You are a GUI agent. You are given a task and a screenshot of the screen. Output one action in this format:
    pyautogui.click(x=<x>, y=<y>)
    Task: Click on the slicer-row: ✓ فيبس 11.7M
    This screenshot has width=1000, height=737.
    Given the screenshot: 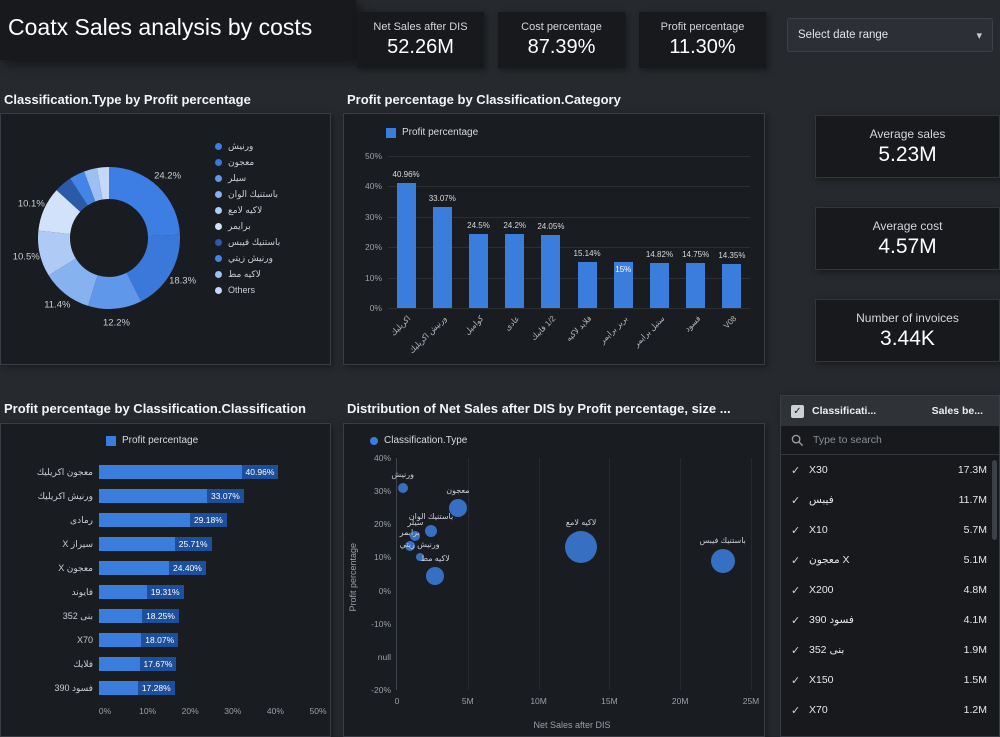 What is the action you would take?
    pyautogui.click(x=890, y=500)
    